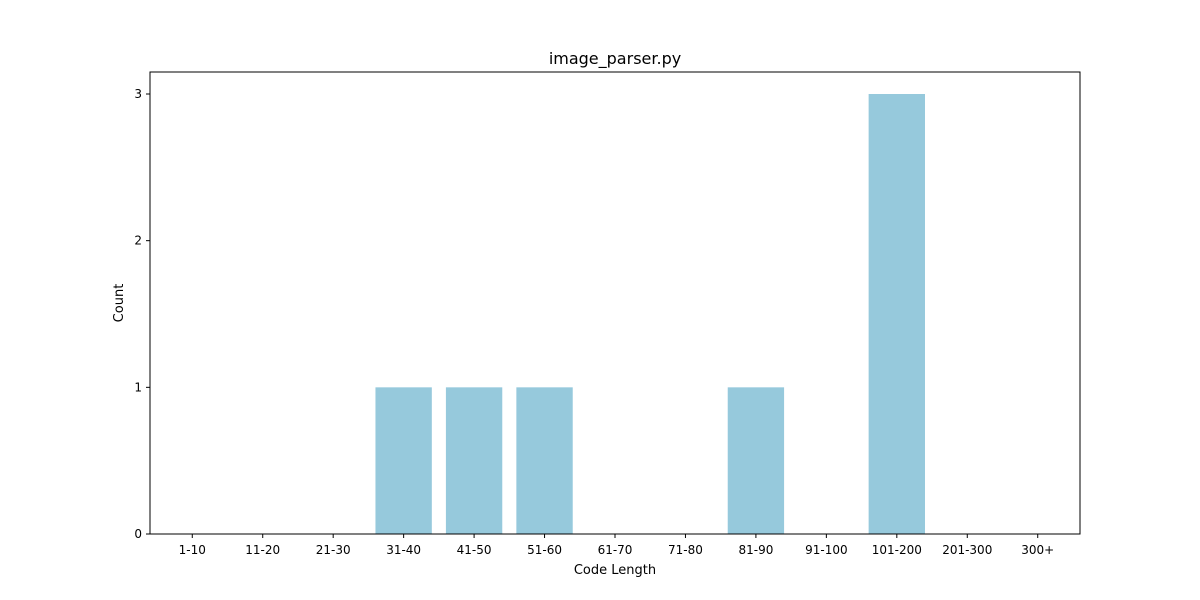 The width and height of the screenshot is (1200, 600). What do you see at coordinates (138, 94) in the screenshot?
I see `y-tick-label: 3` at bounding box center [138, 94].